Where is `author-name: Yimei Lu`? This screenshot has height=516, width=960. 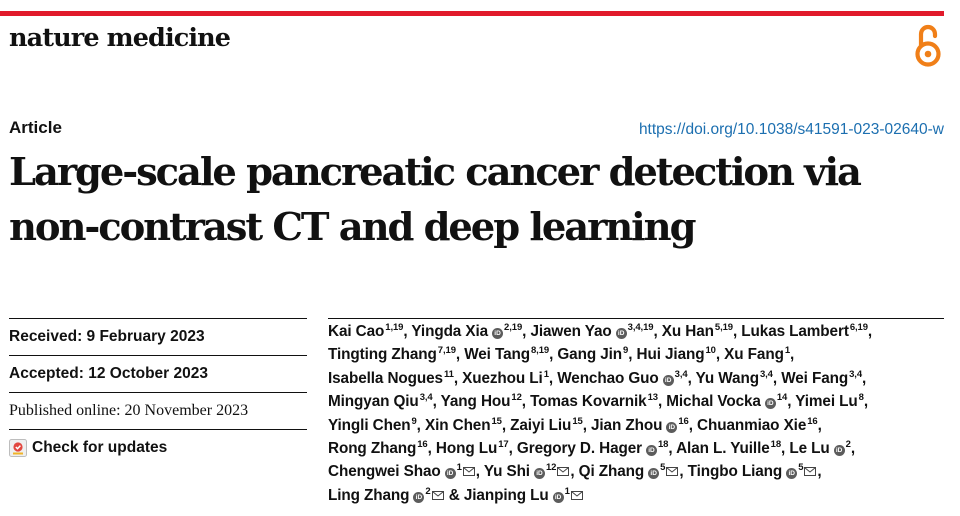 author-name: Yimei Lu is located at coordinates (826, 402).